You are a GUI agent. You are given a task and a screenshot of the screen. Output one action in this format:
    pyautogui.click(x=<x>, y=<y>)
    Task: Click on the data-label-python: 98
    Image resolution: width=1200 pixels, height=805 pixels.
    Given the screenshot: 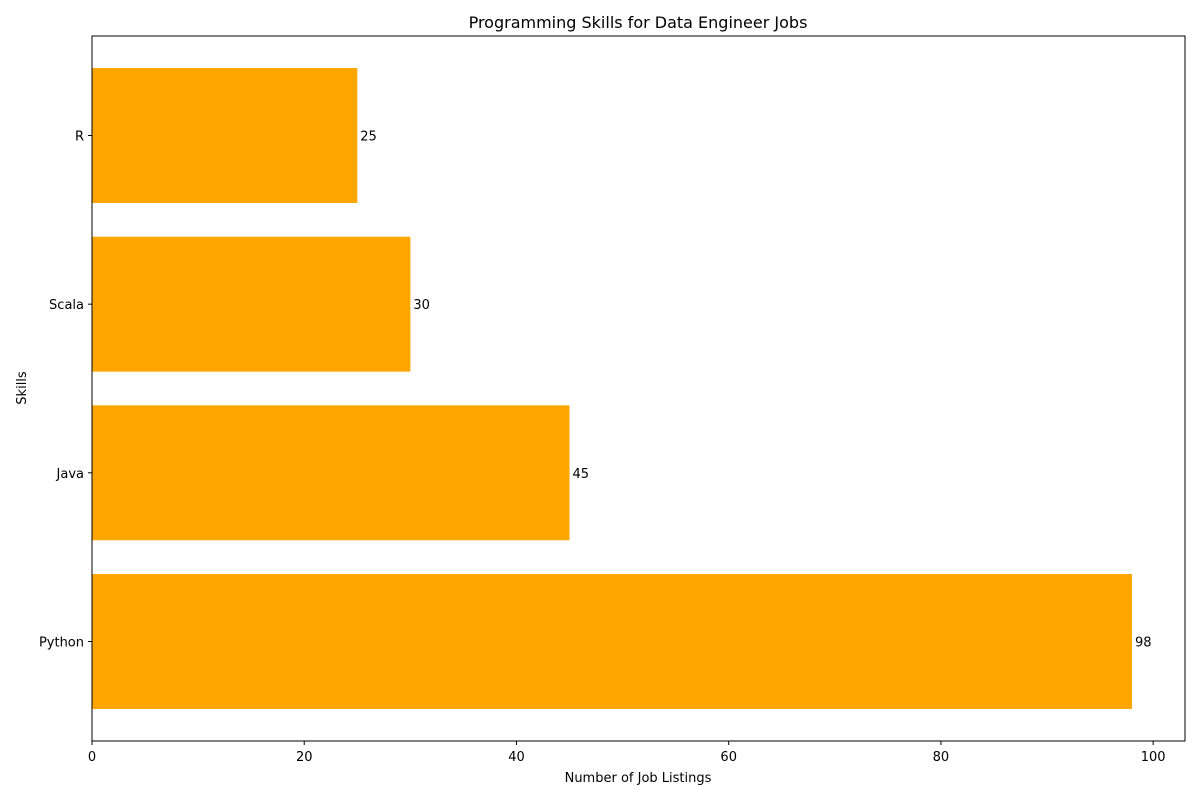 What is the action you would take?
    pyautogui.click(x=1143, y=642)
    